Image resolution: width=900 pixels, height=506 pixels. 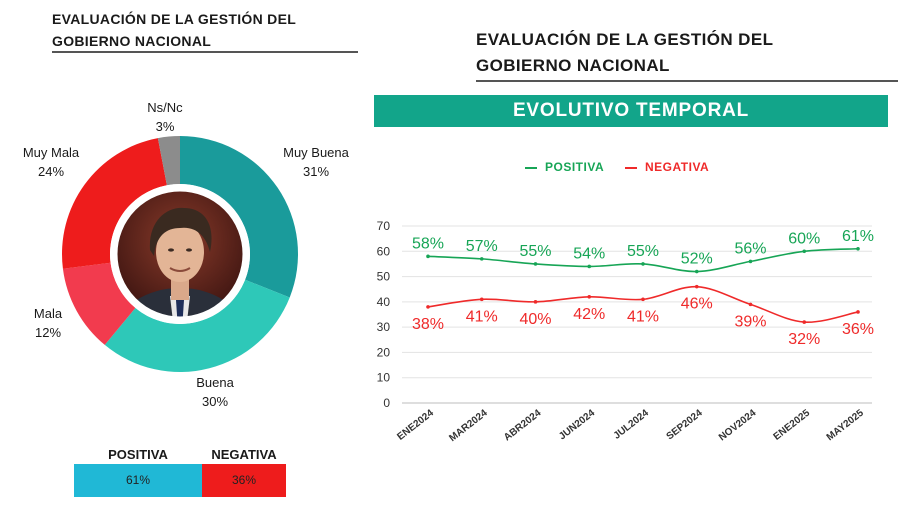 I want to click on legend-negativa-swatch, so click(x=631, y=167).